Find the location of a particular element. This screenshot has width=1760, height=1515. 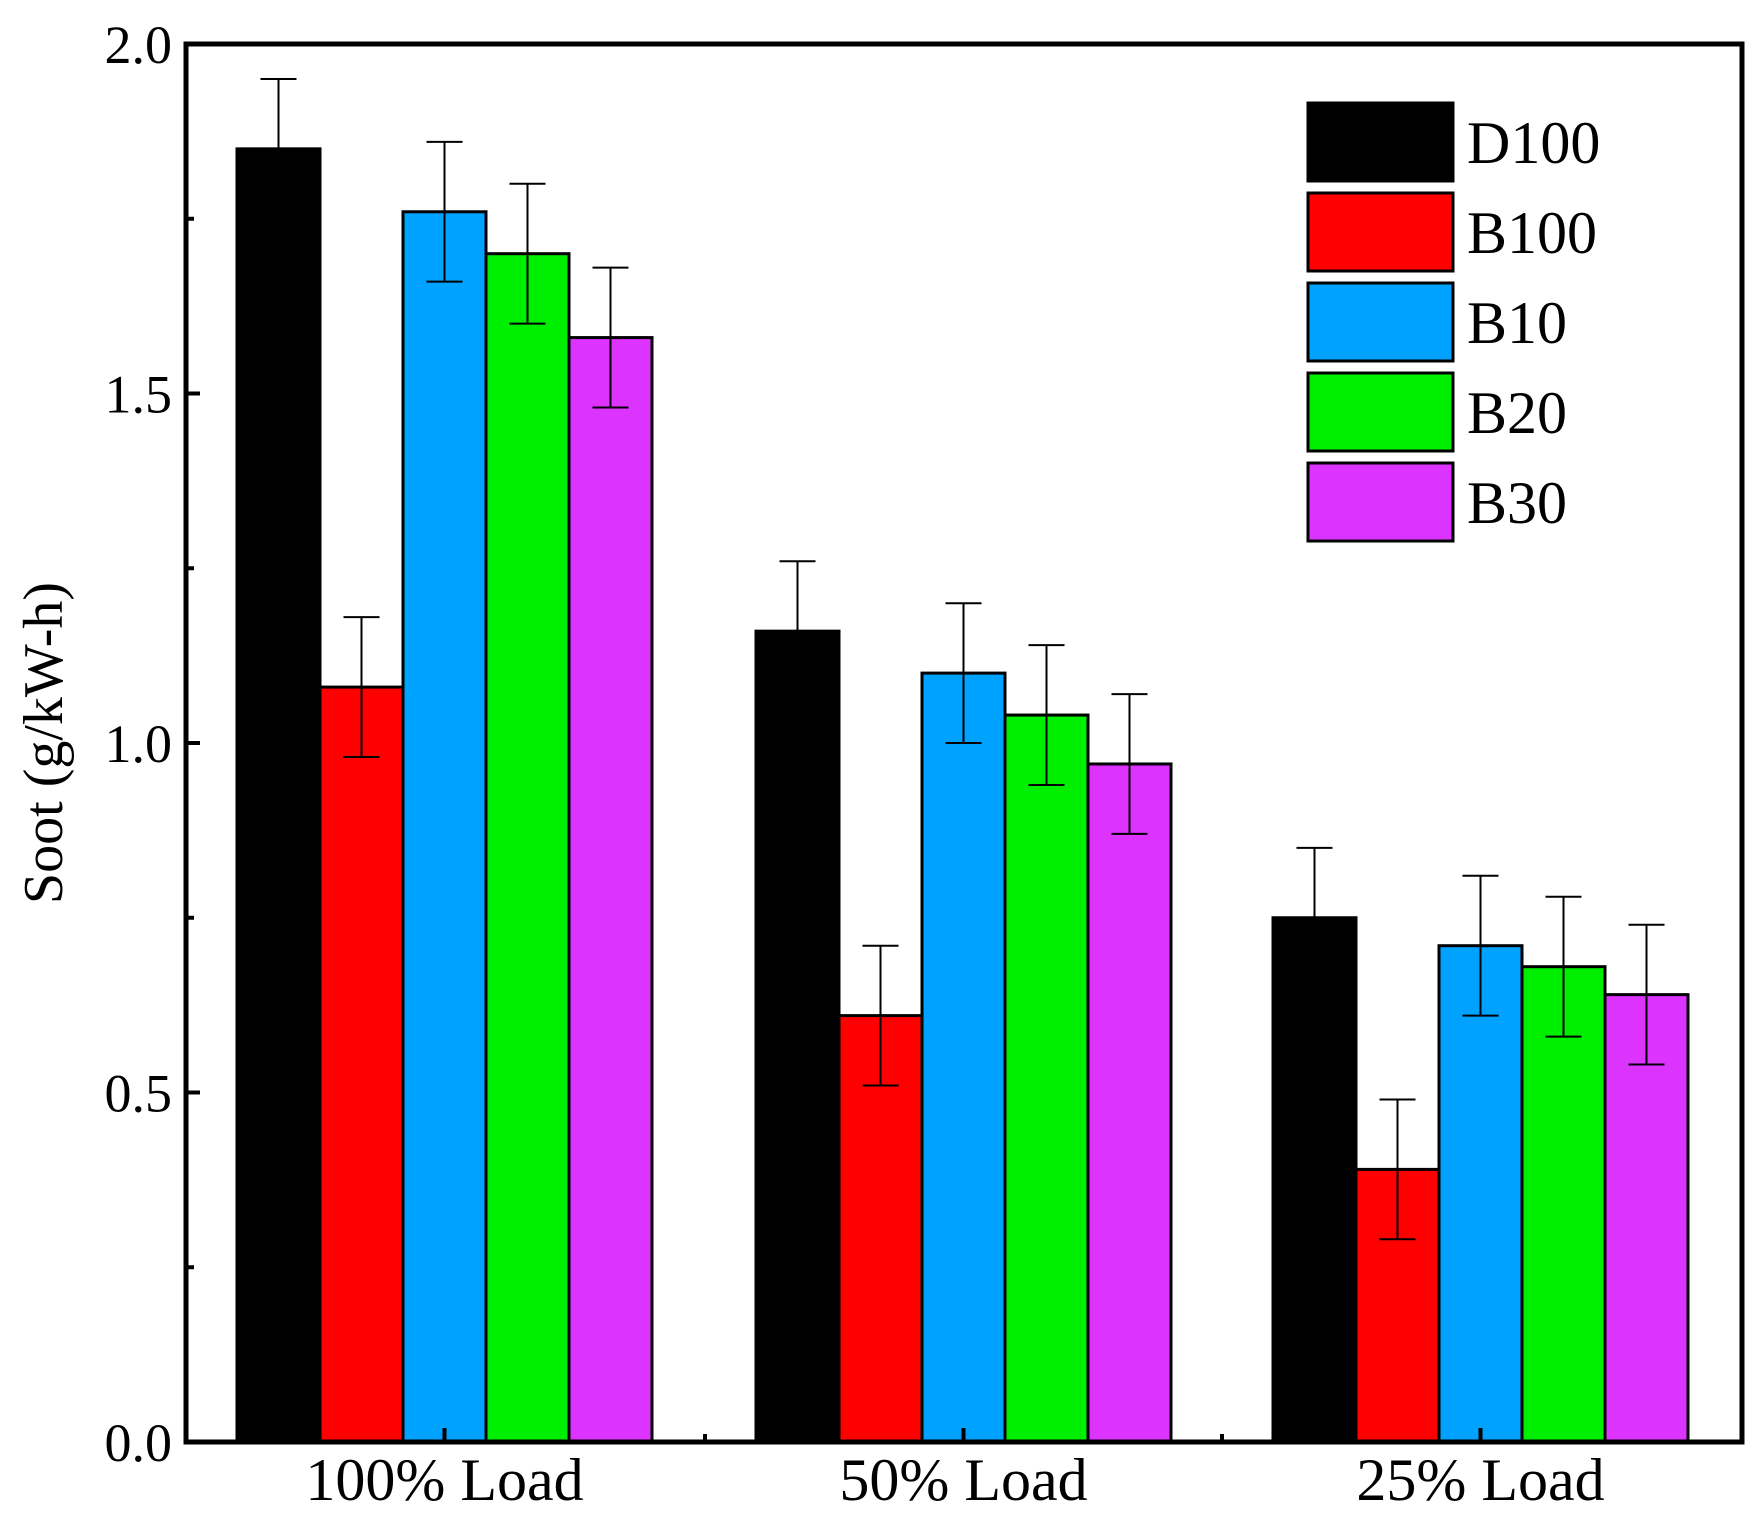

error-bar-d100-25-load is located at coordinates (1314, 917).